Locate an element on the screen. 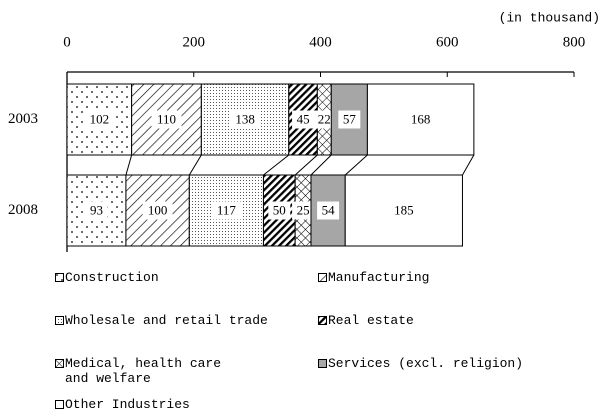 The image size is (603, 418). legend-label: Manufacturing is located at coordinates (379, 277).